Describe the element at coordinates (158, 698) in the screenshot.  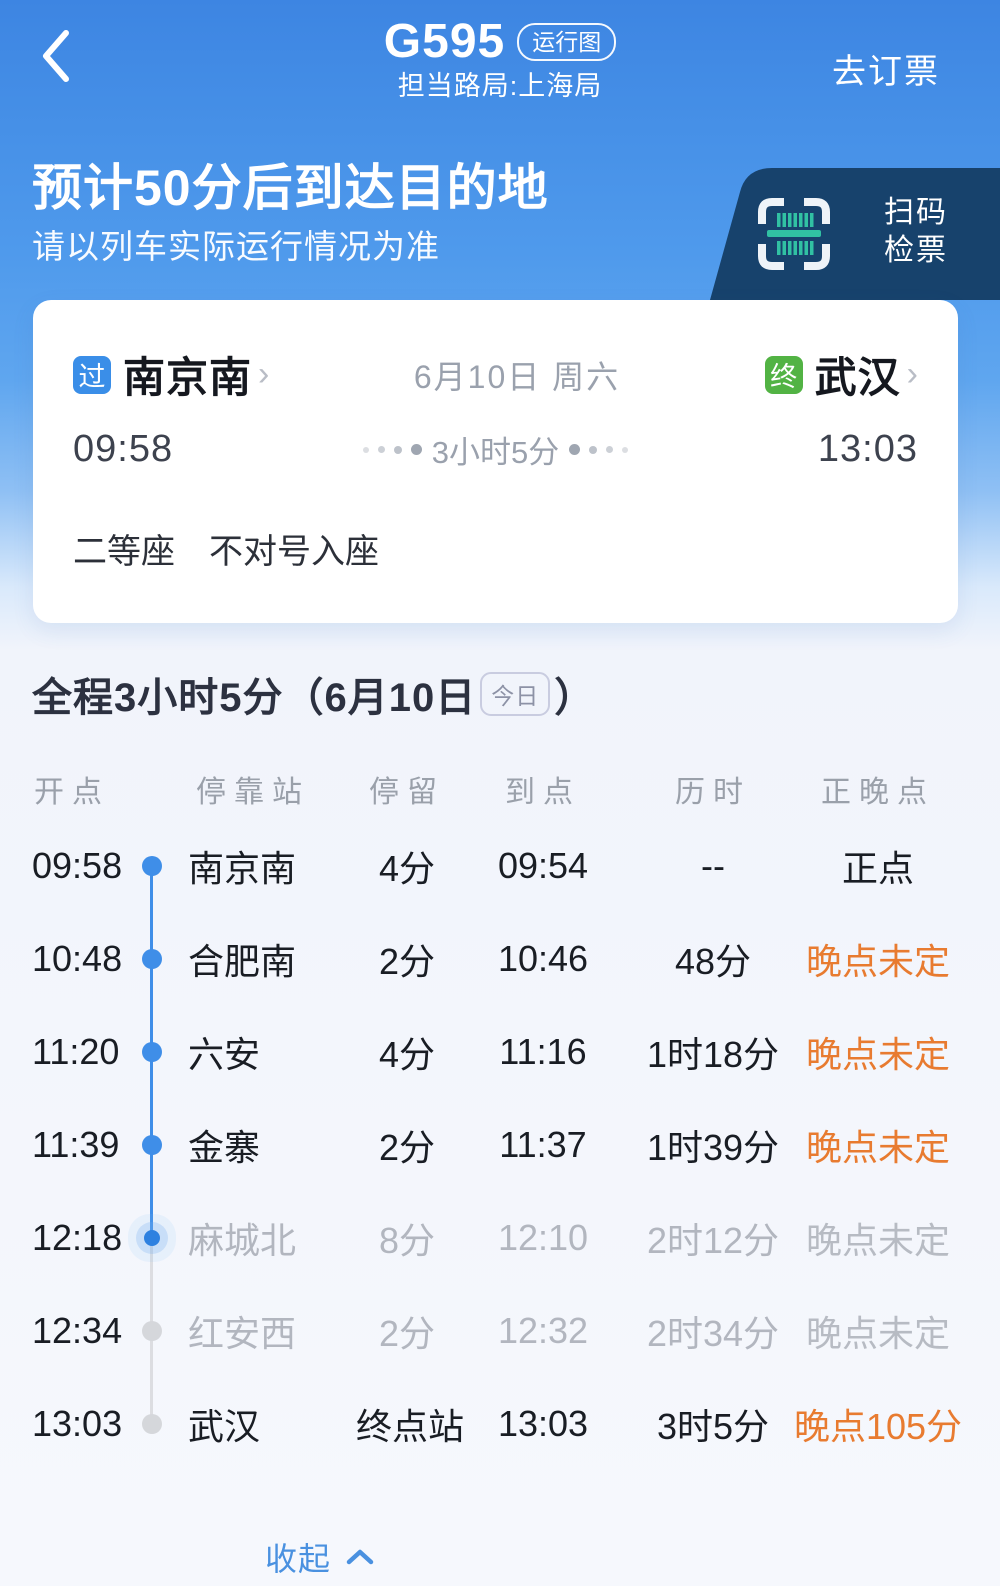
I see `schedule-total-duration: 全程3小时5分` at that location.